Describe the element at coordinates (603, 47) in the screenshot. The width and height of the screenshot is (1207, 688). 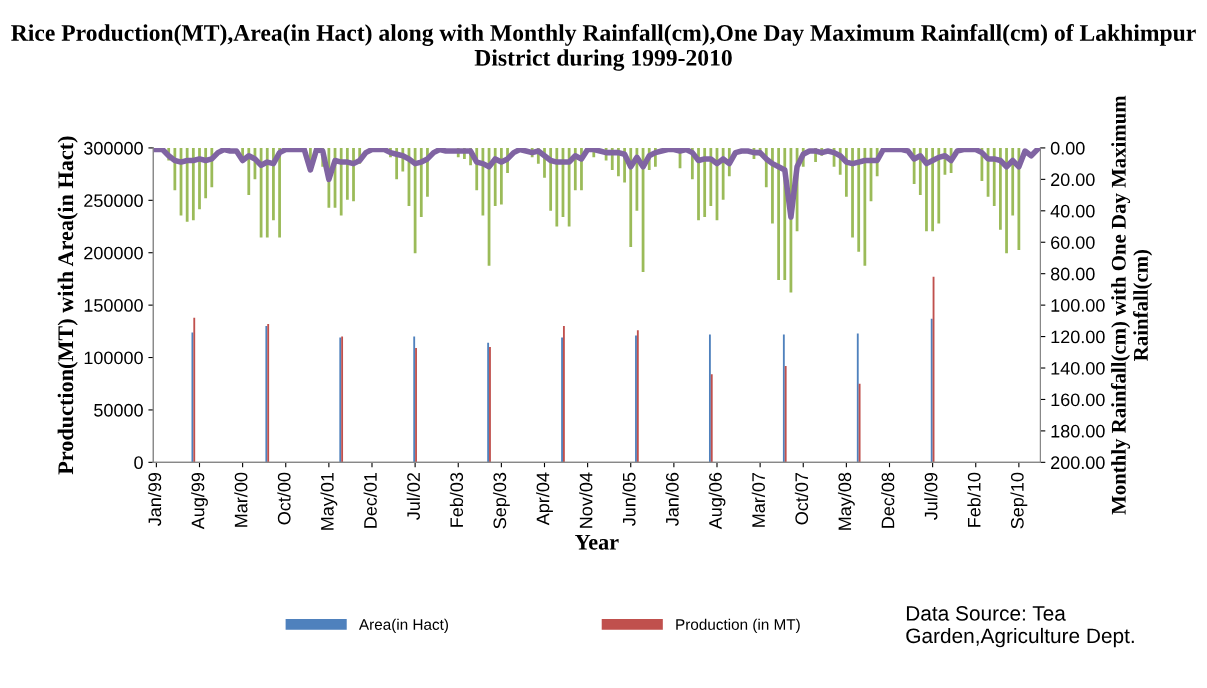
I see `chart-title: Rice Production(MT),Area(in Hact) along with Monthly Rainfall(cm),One Day Maximum Rainfall(cm) of Lakhimpur District during 1999-2010` at that location.